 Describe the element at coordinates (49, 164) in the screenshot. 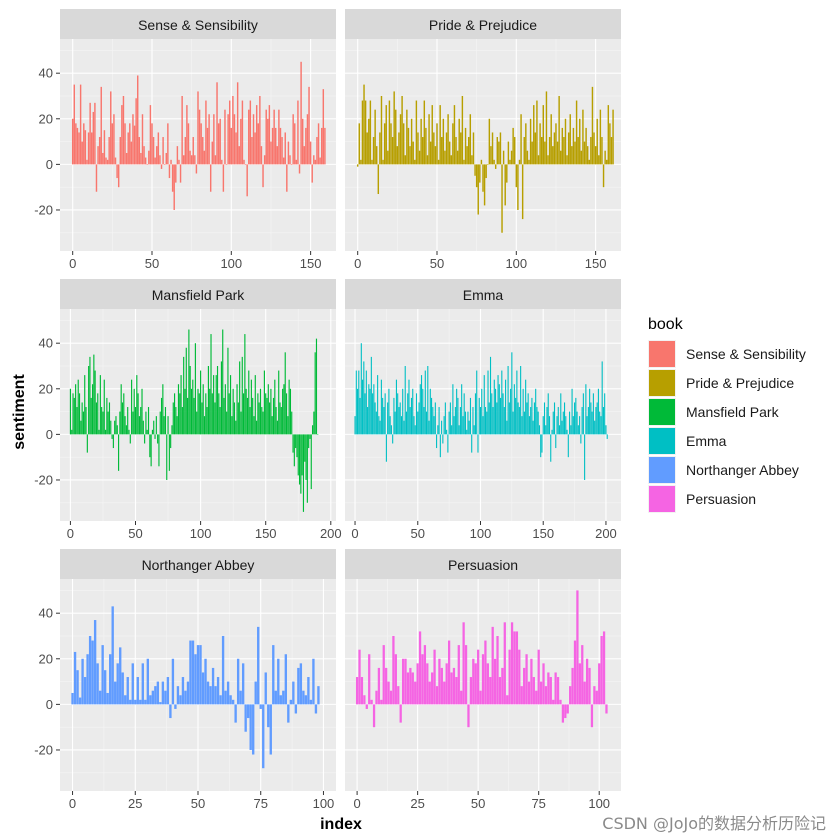

I see `y-tick-label: 0` at that location.